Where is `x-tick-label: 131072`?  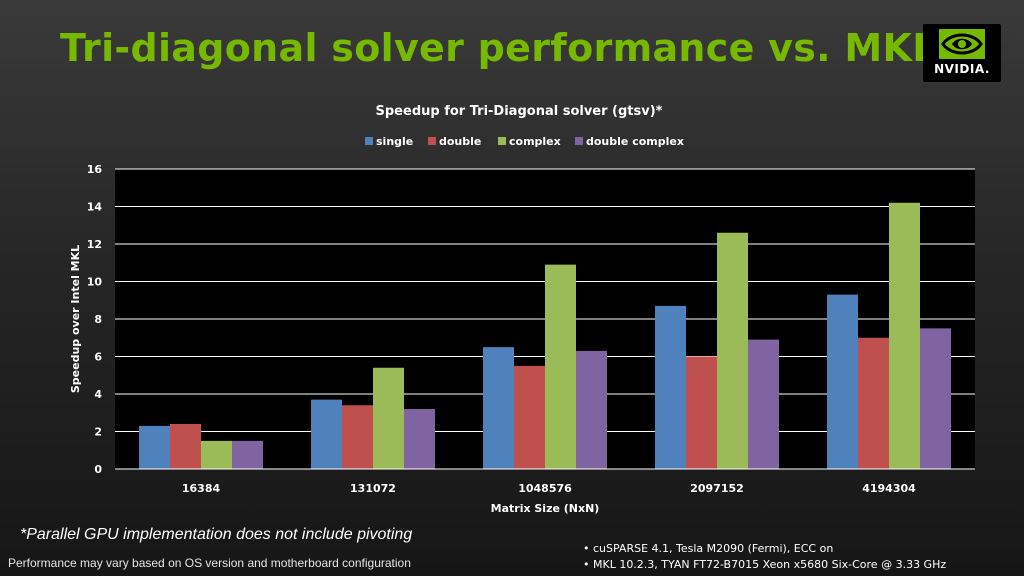
x-tick-label: 131072 is located at coordinates (373, 488).